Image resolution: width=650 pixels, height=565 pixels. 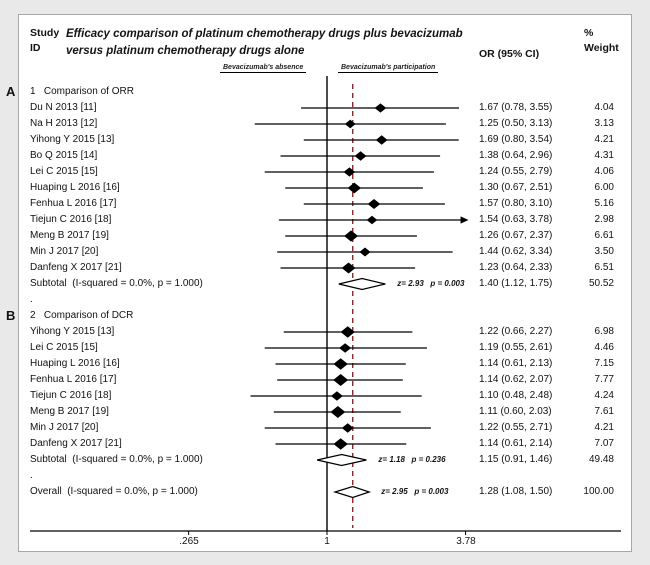 What do you see at coordinates (516, 187) in the screenshot?
I see `or-ci-value: 1.30 (0.67, 2.51)` at bounding box center [516, 187].